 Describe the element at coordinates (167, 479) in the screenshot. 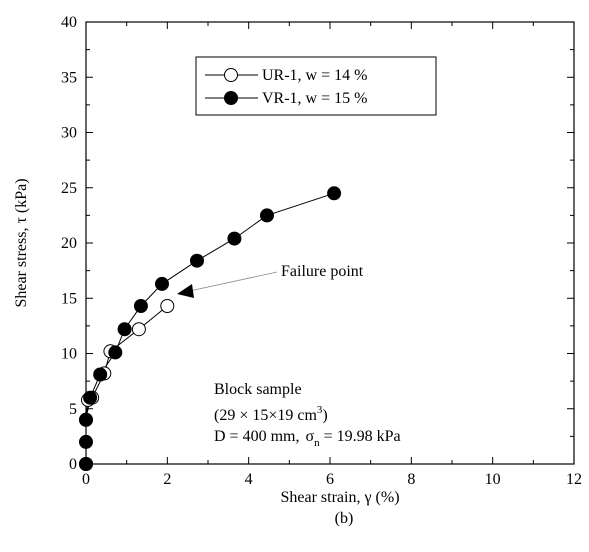

I see `x-tick-label: 2` at that location.